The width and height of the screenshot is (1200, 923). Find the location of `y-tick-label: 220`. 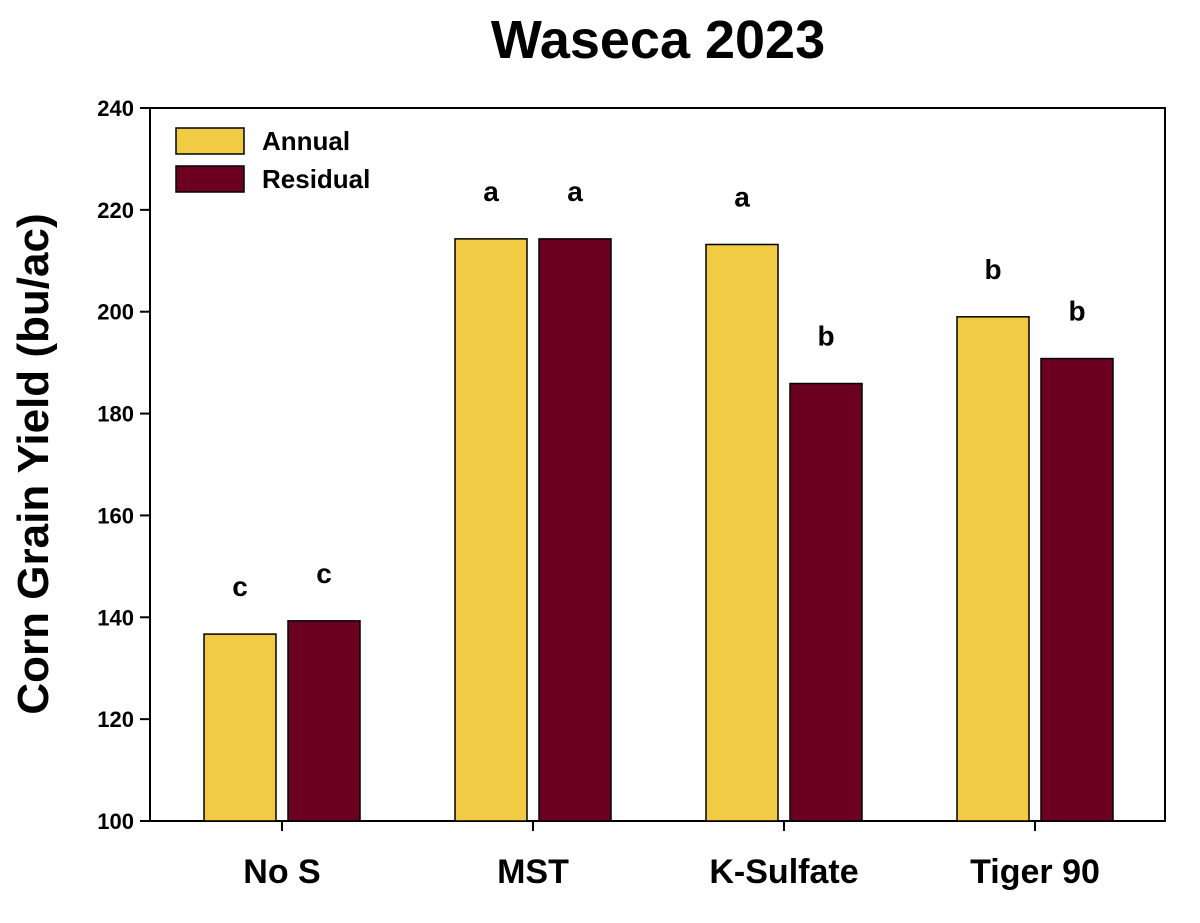

y-tick-label: 220 is located at coordinates (115, 210).